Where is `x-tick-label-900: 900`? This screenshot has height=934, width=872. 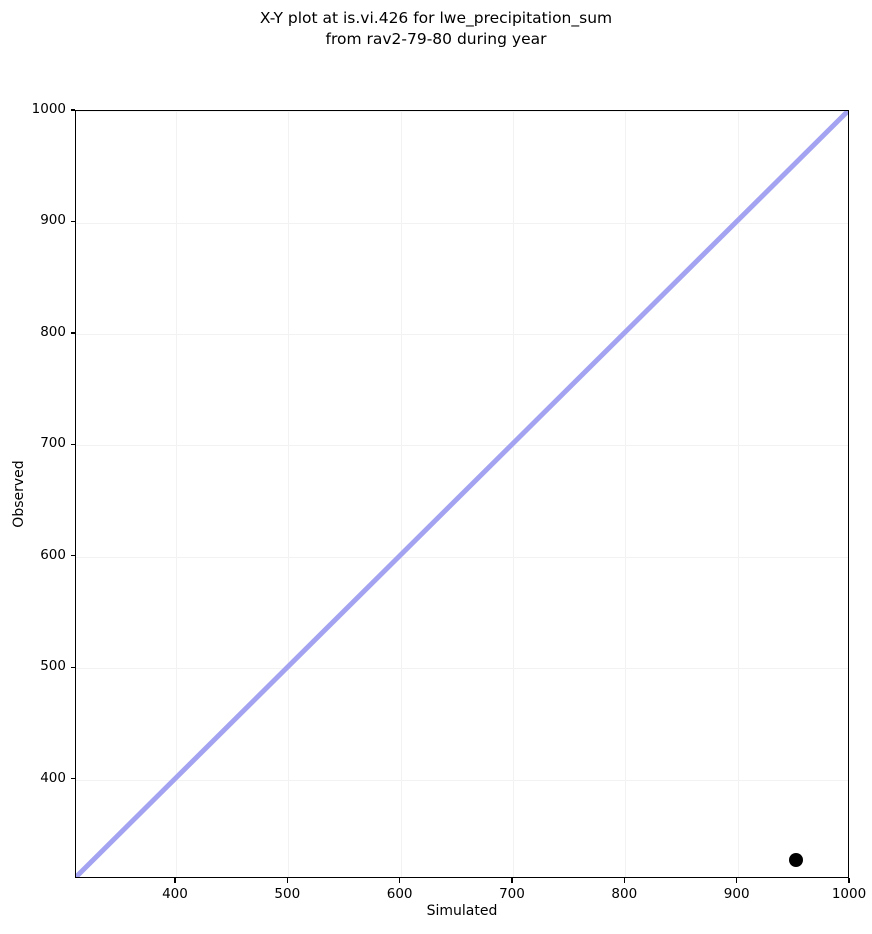
x-tick-label-900: 900 is located at coordinates (736, 894).